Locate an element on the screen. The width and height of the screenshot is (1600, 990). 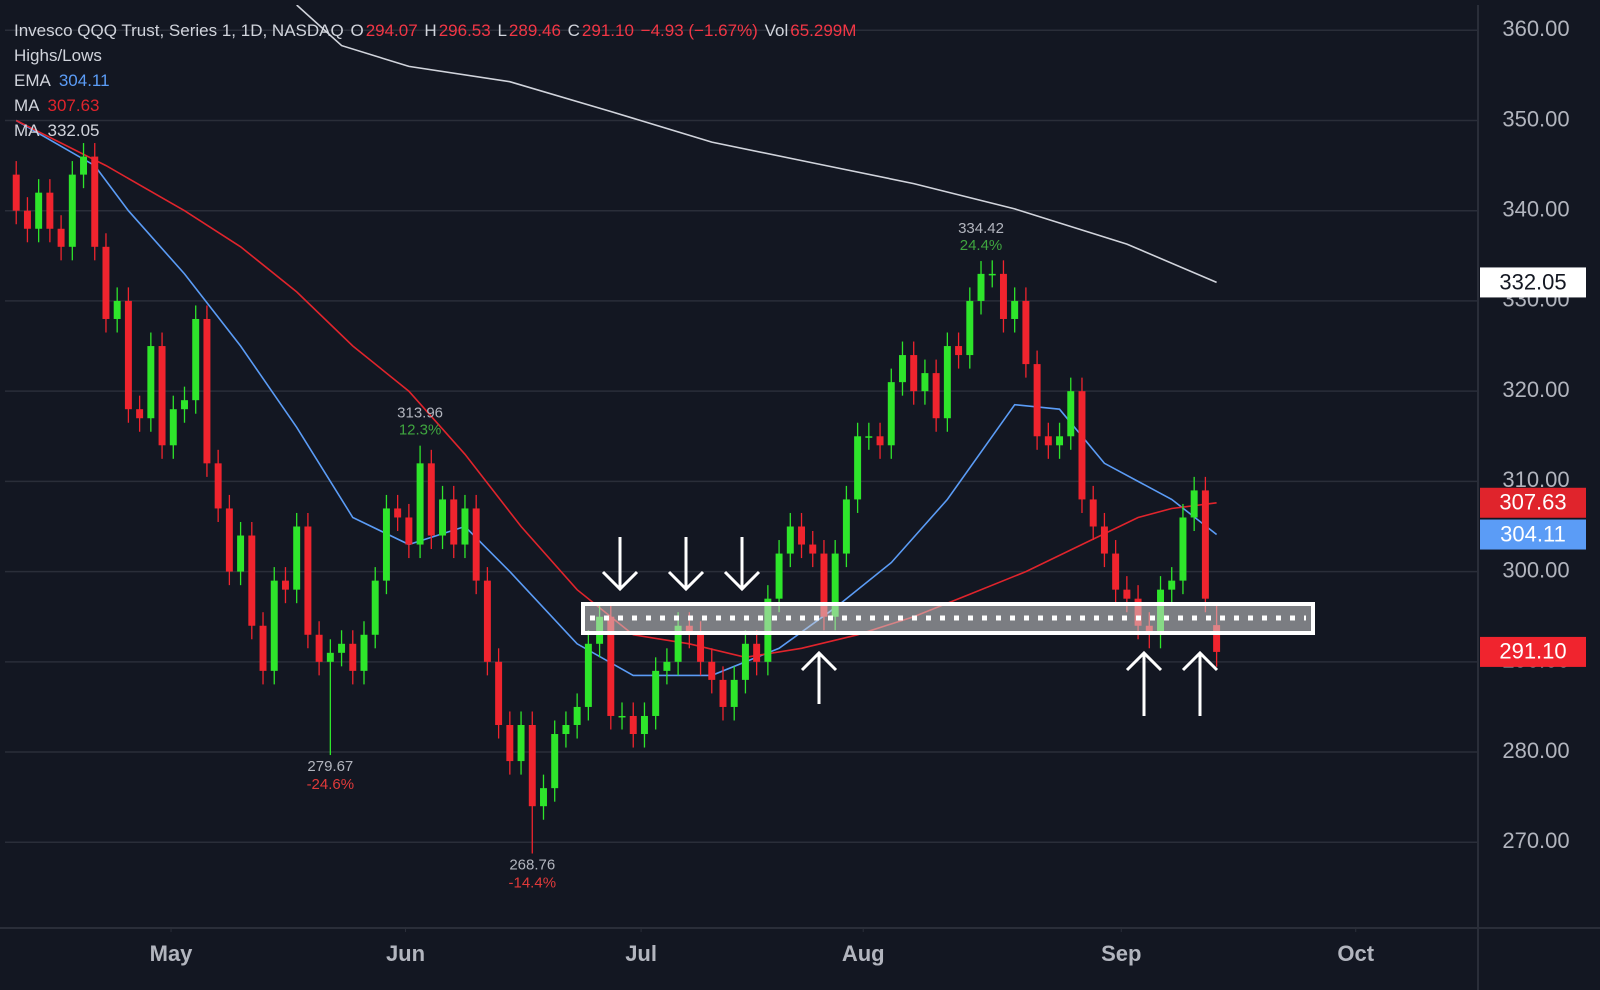
high-change: 12.3% is located at coordinates (420, 430).